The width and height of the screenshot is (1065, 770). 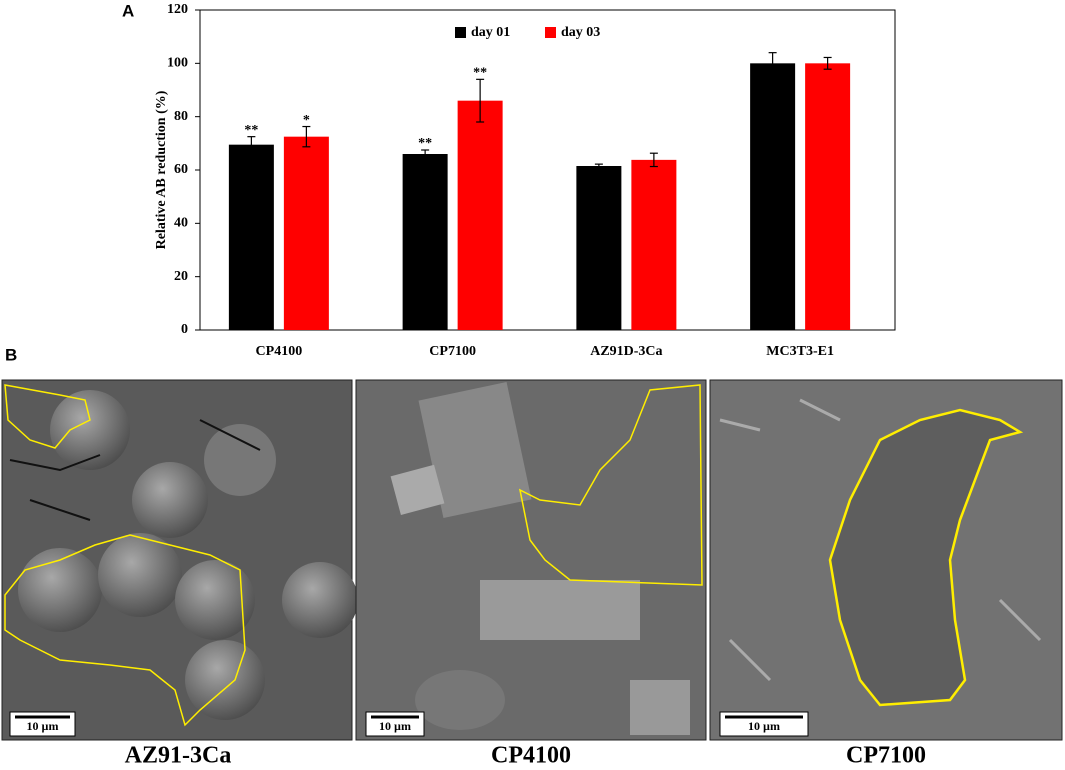 What do you see at coordinates (531, 756) in the screenshot?
I see `image-caption: CP4100` at bounding box center [531, 756].